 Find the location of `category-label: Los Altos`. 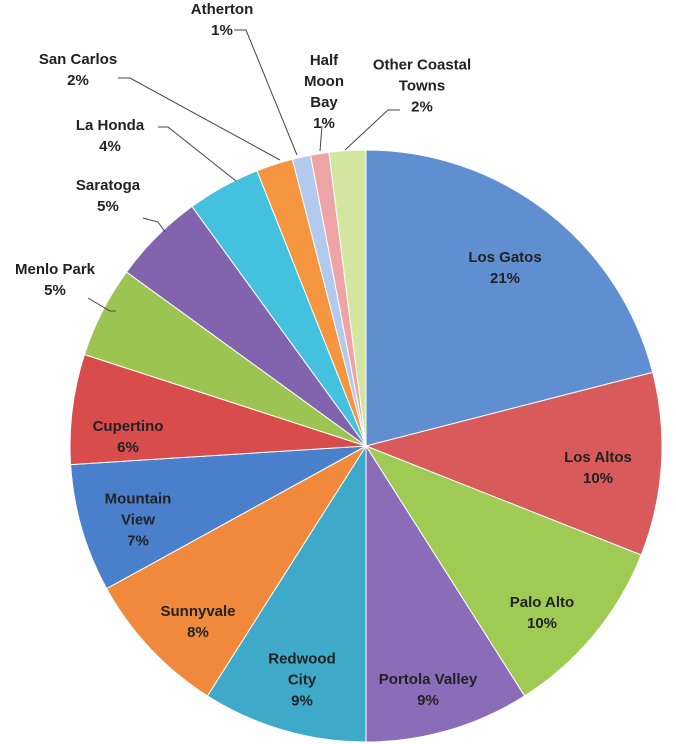

category-label: Los Altos is located at coordinates (598, 457).